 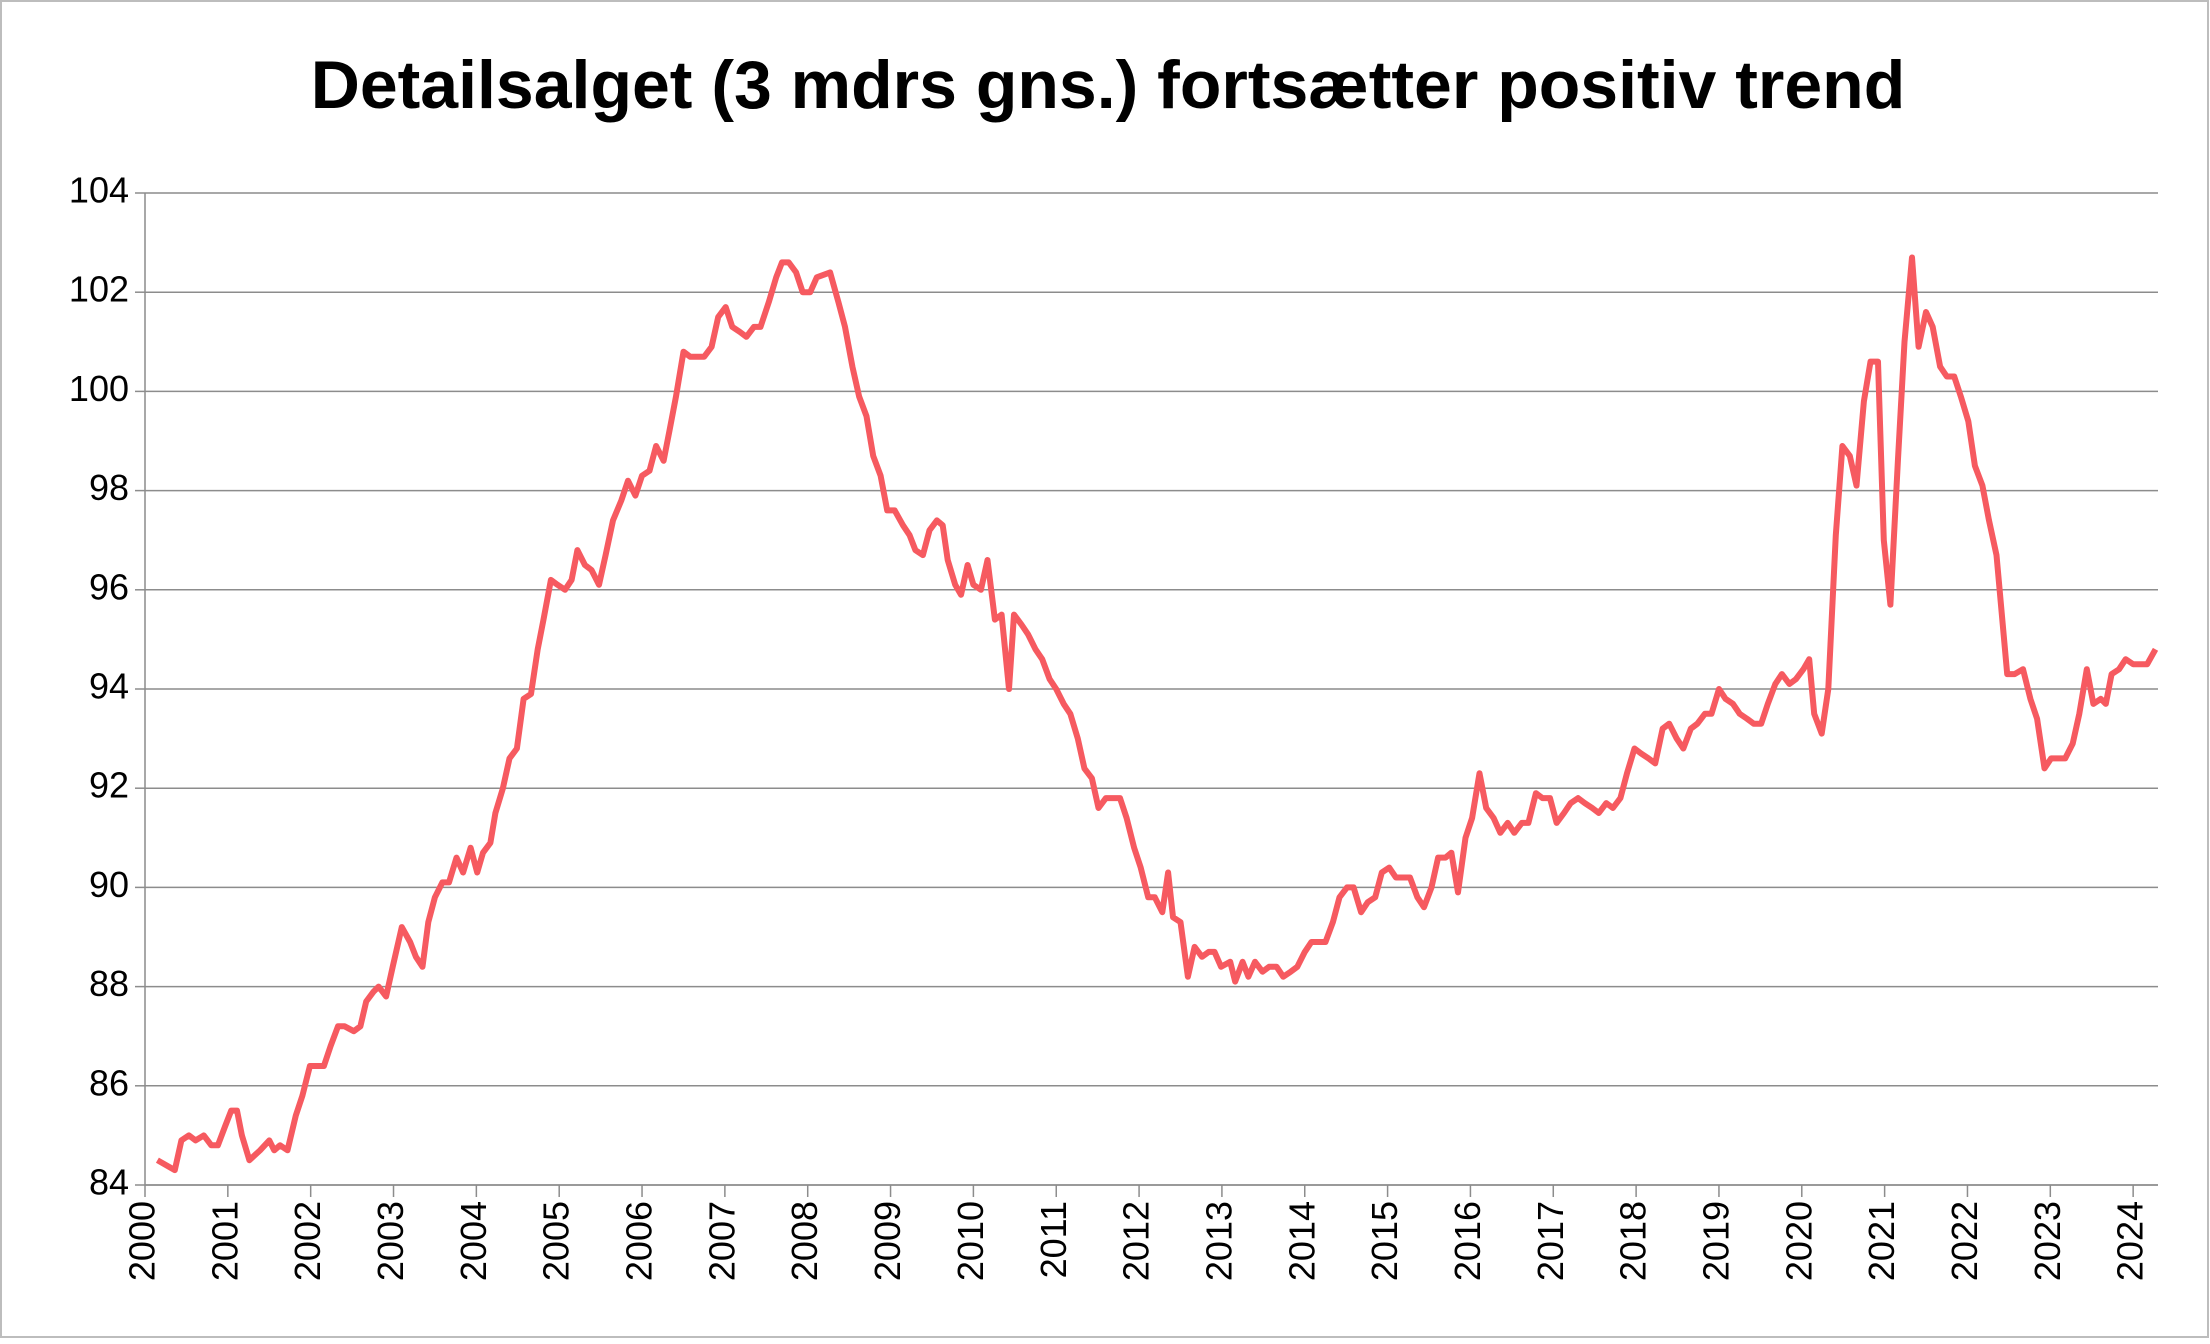 I want to click on x-tick-label: 2005, so click(x=556, y=1241).